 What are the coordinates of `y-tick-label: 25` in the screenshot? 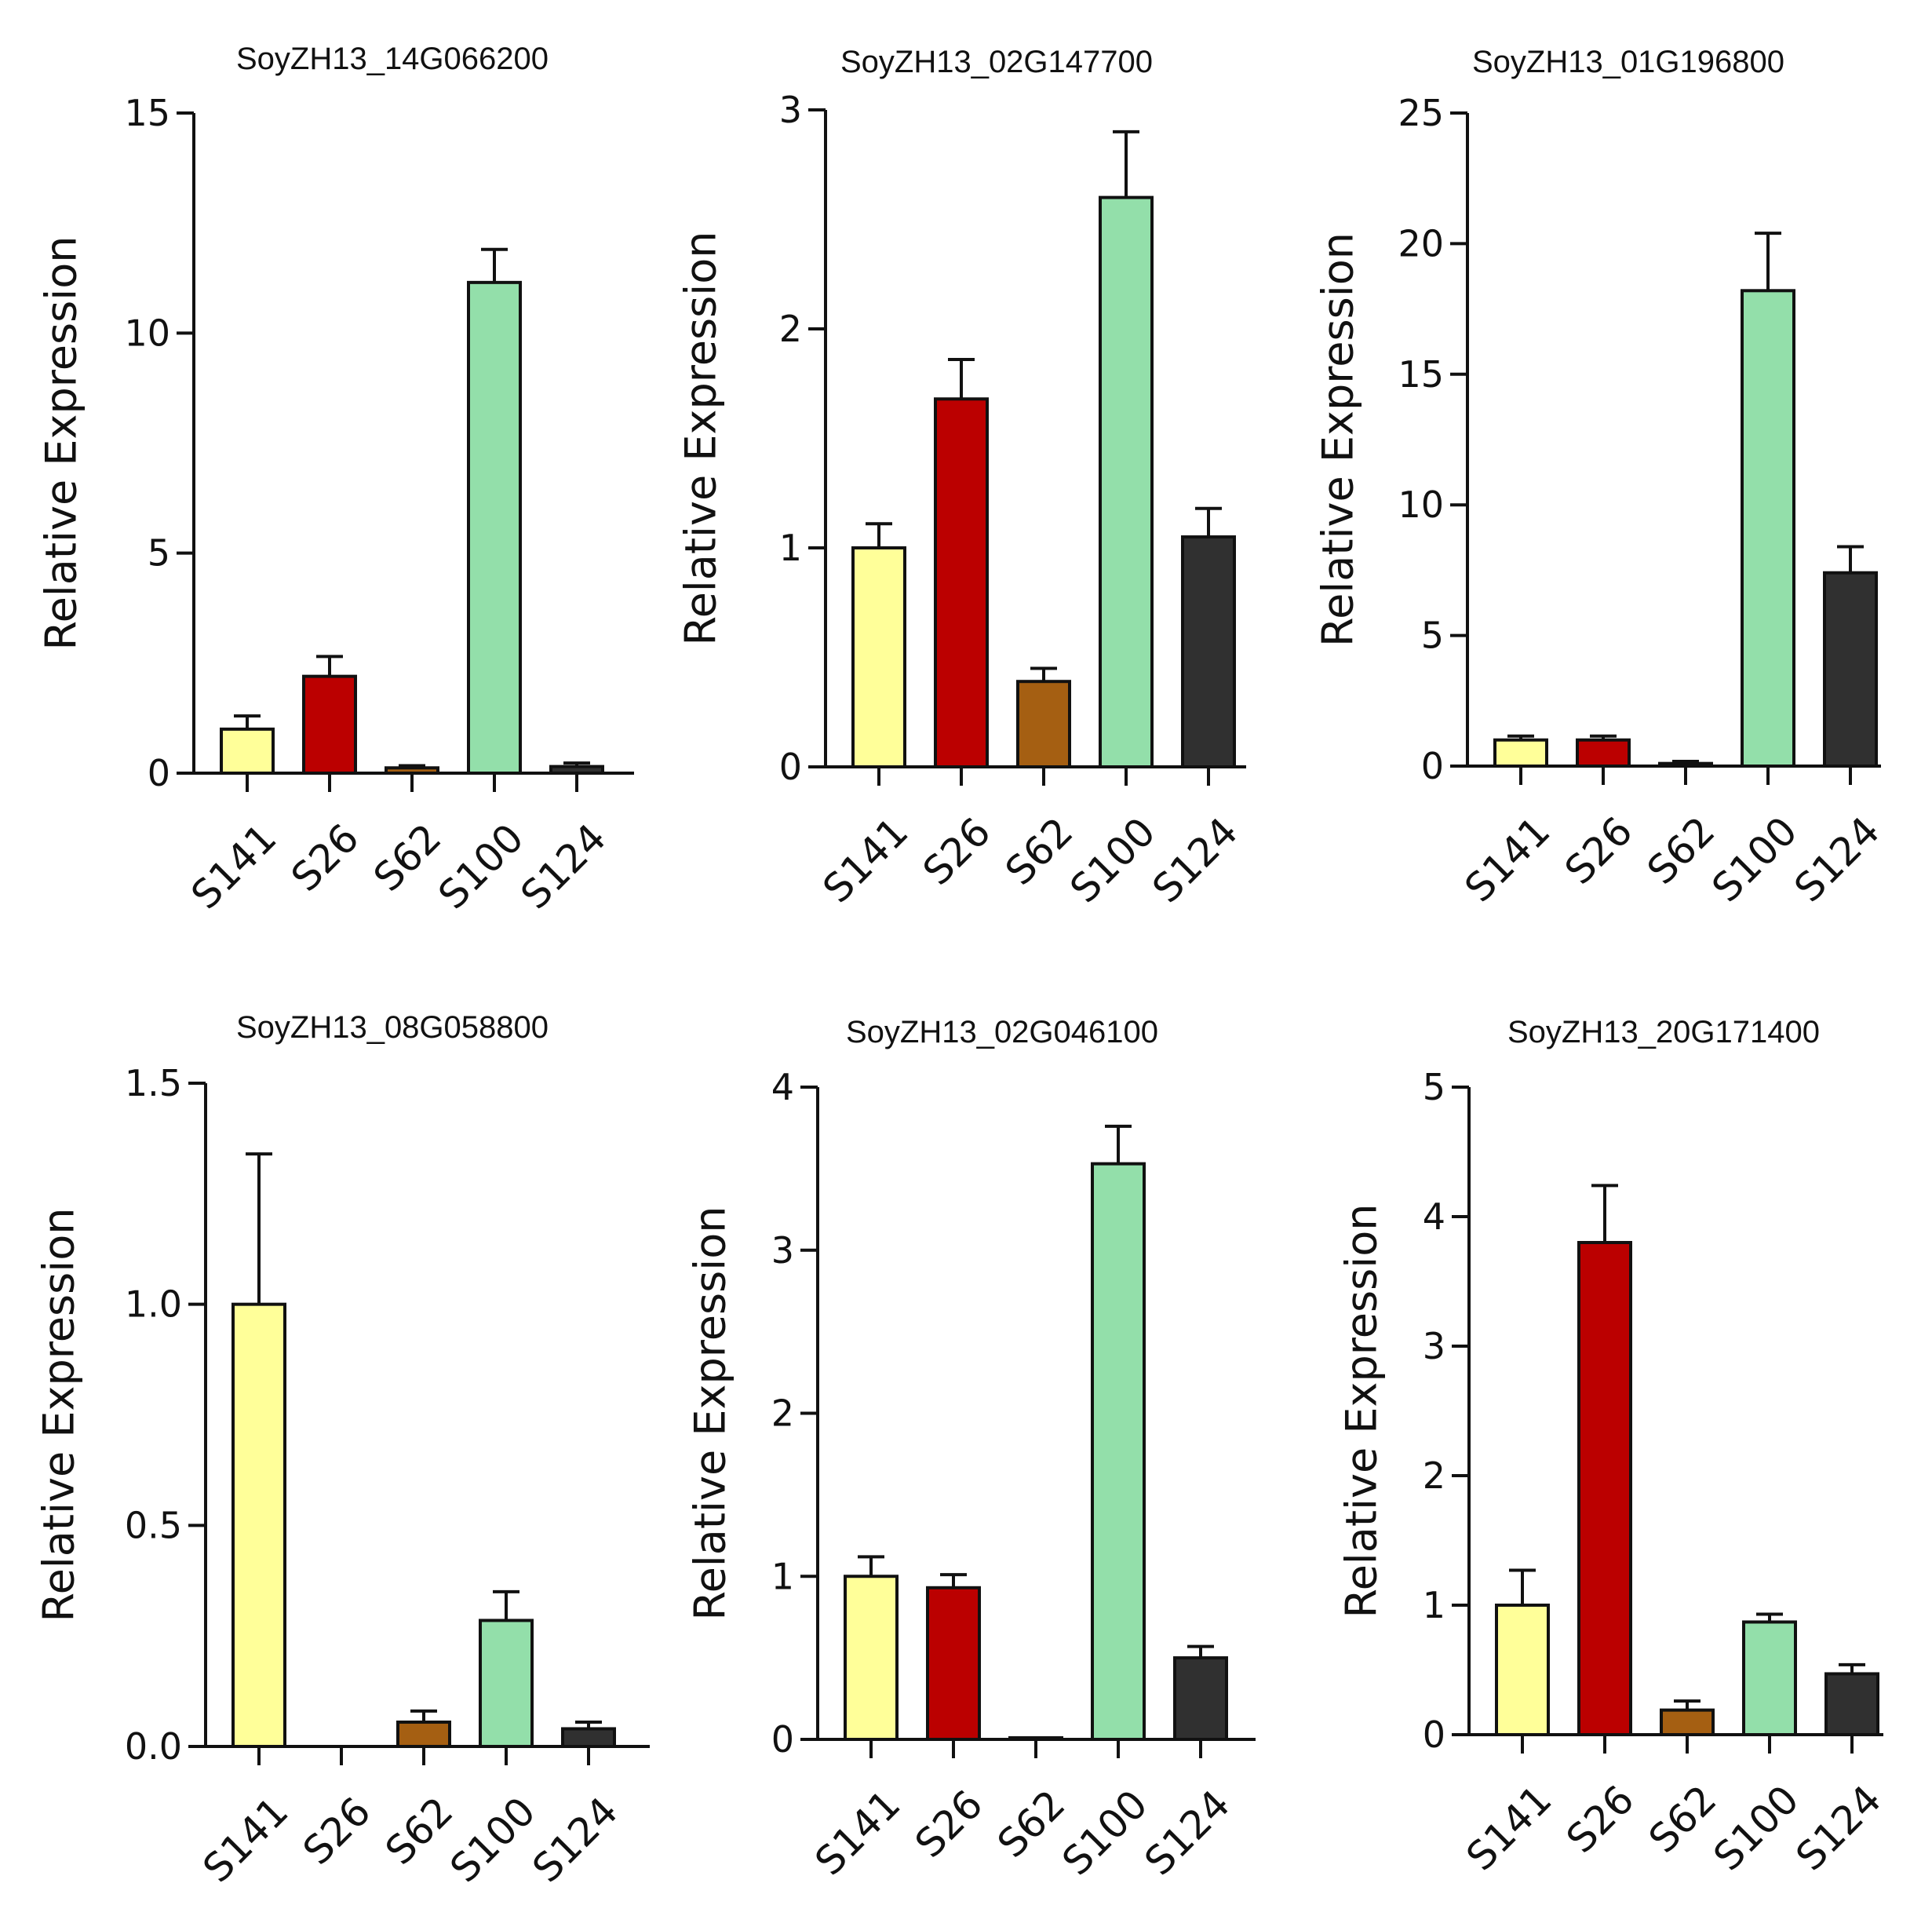 It's located at (1421, 113).